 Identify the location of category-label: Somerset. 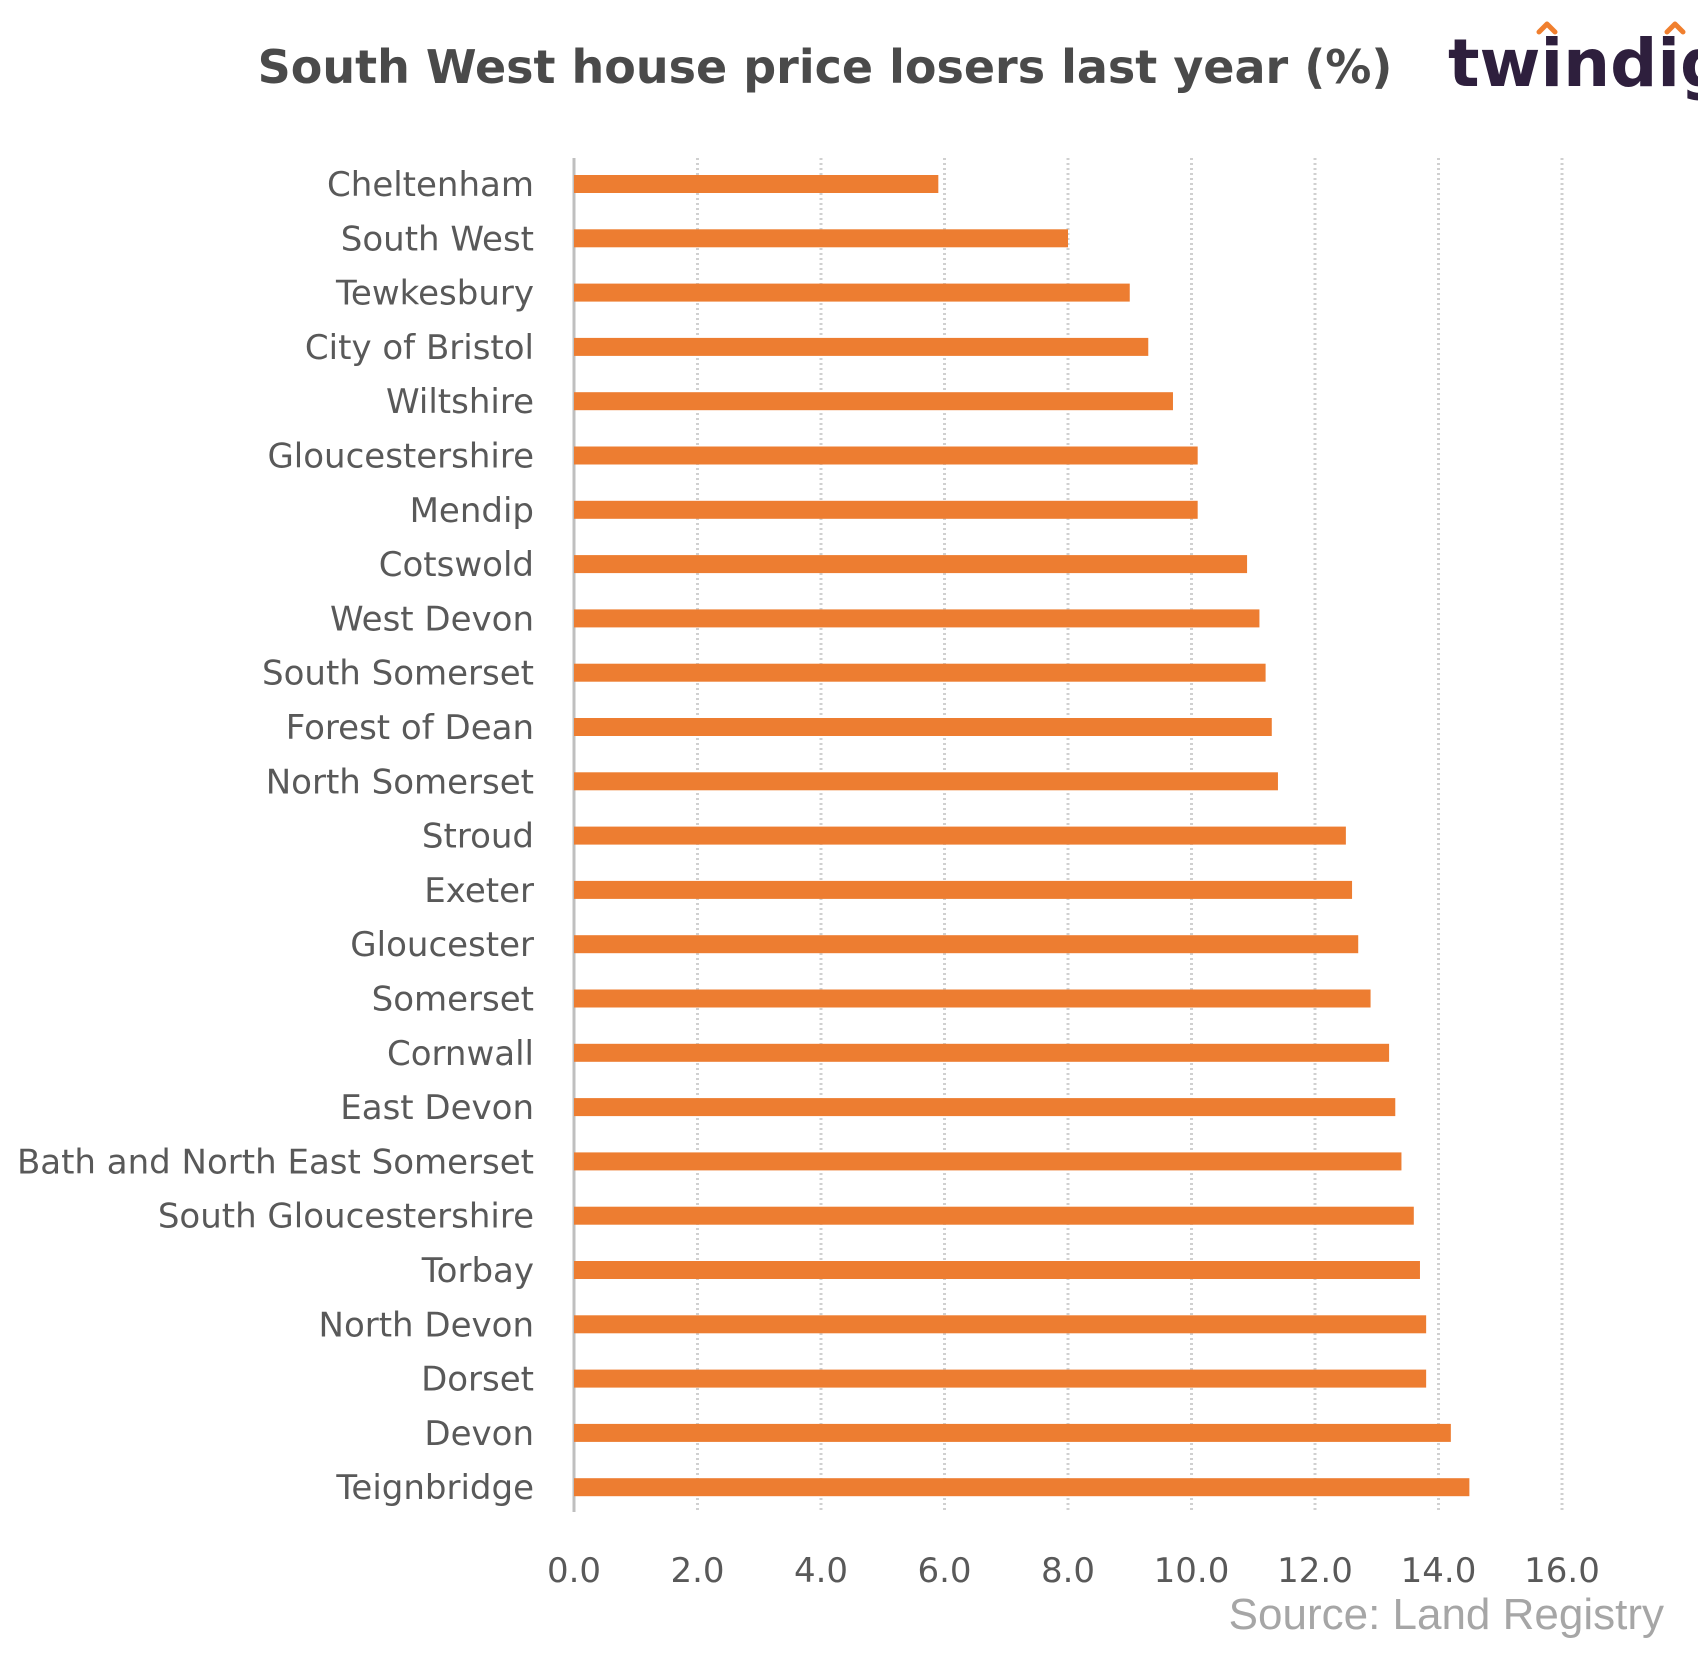
(453, 1000).